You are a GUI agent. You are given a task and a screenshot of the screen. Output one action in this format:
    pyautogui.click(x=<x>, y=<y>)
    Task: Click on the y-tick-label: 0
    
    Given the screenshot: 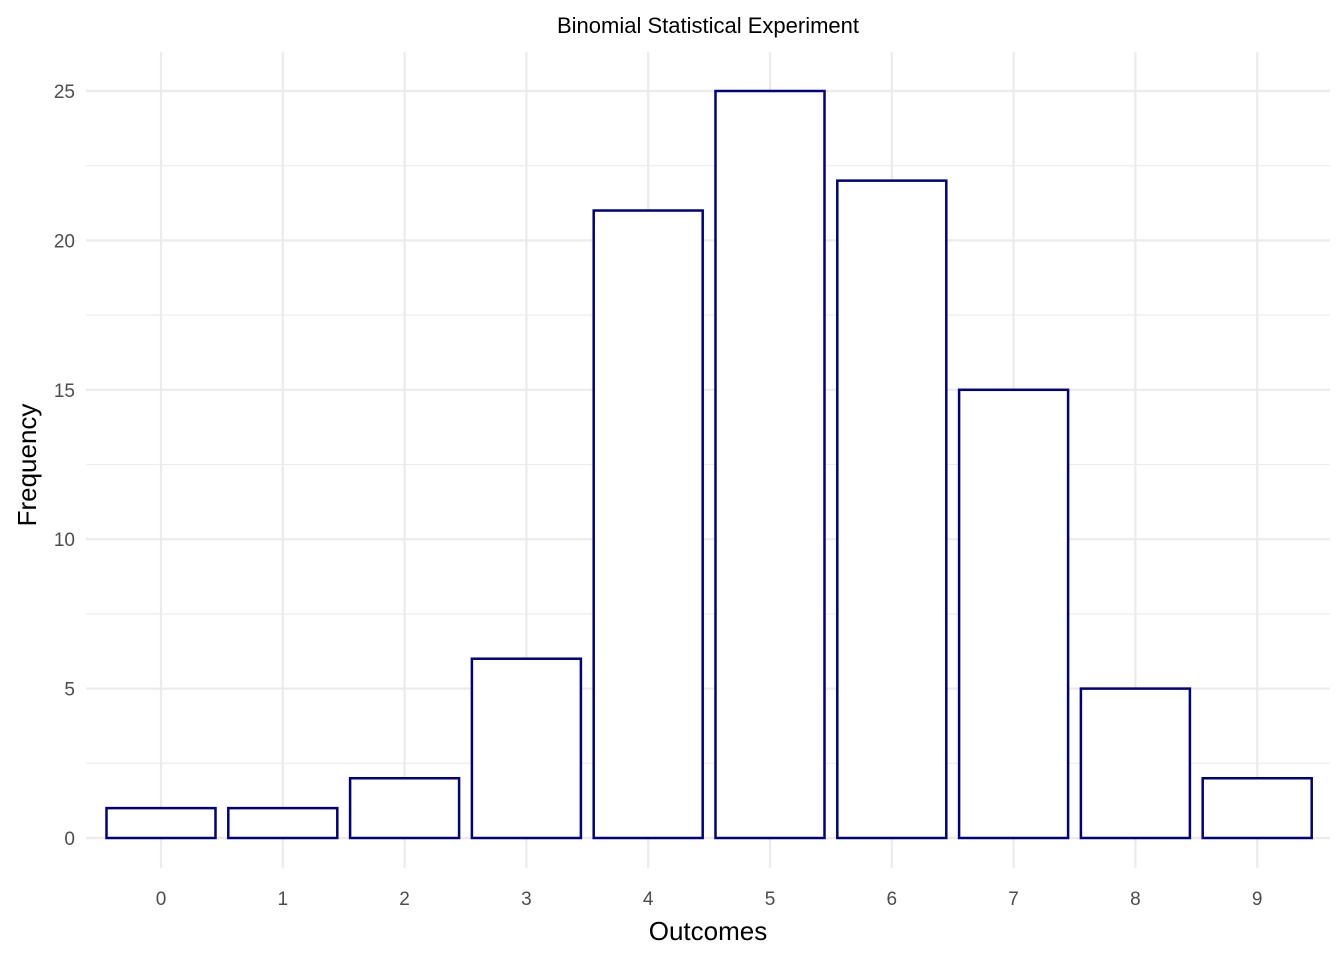 What is the action you would take?
    pyautogui.click(x=69, y=839)
    